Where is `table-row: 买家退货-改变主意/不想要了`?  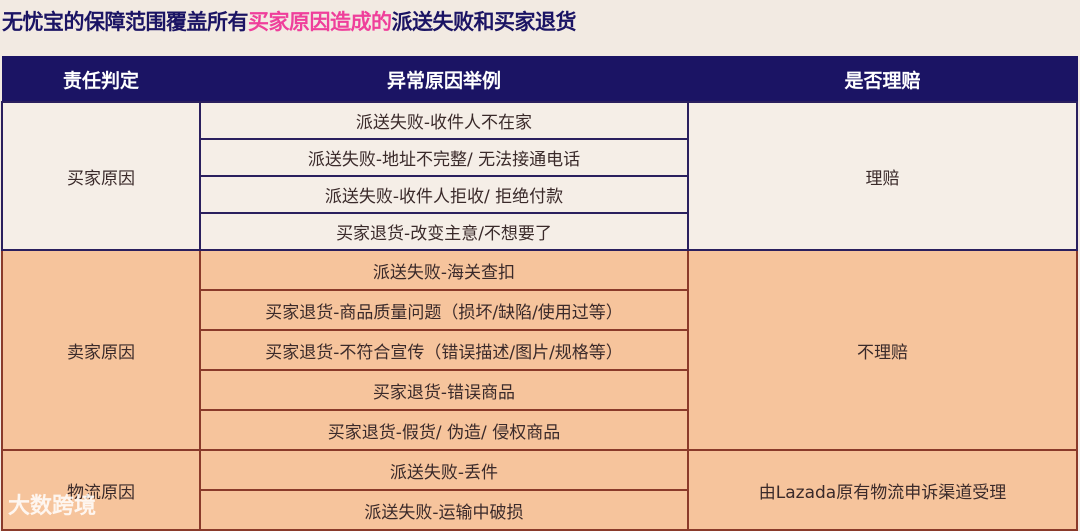 table-row: 买家退货-改变主意/不想要了 is located at coordinates (539, 231).